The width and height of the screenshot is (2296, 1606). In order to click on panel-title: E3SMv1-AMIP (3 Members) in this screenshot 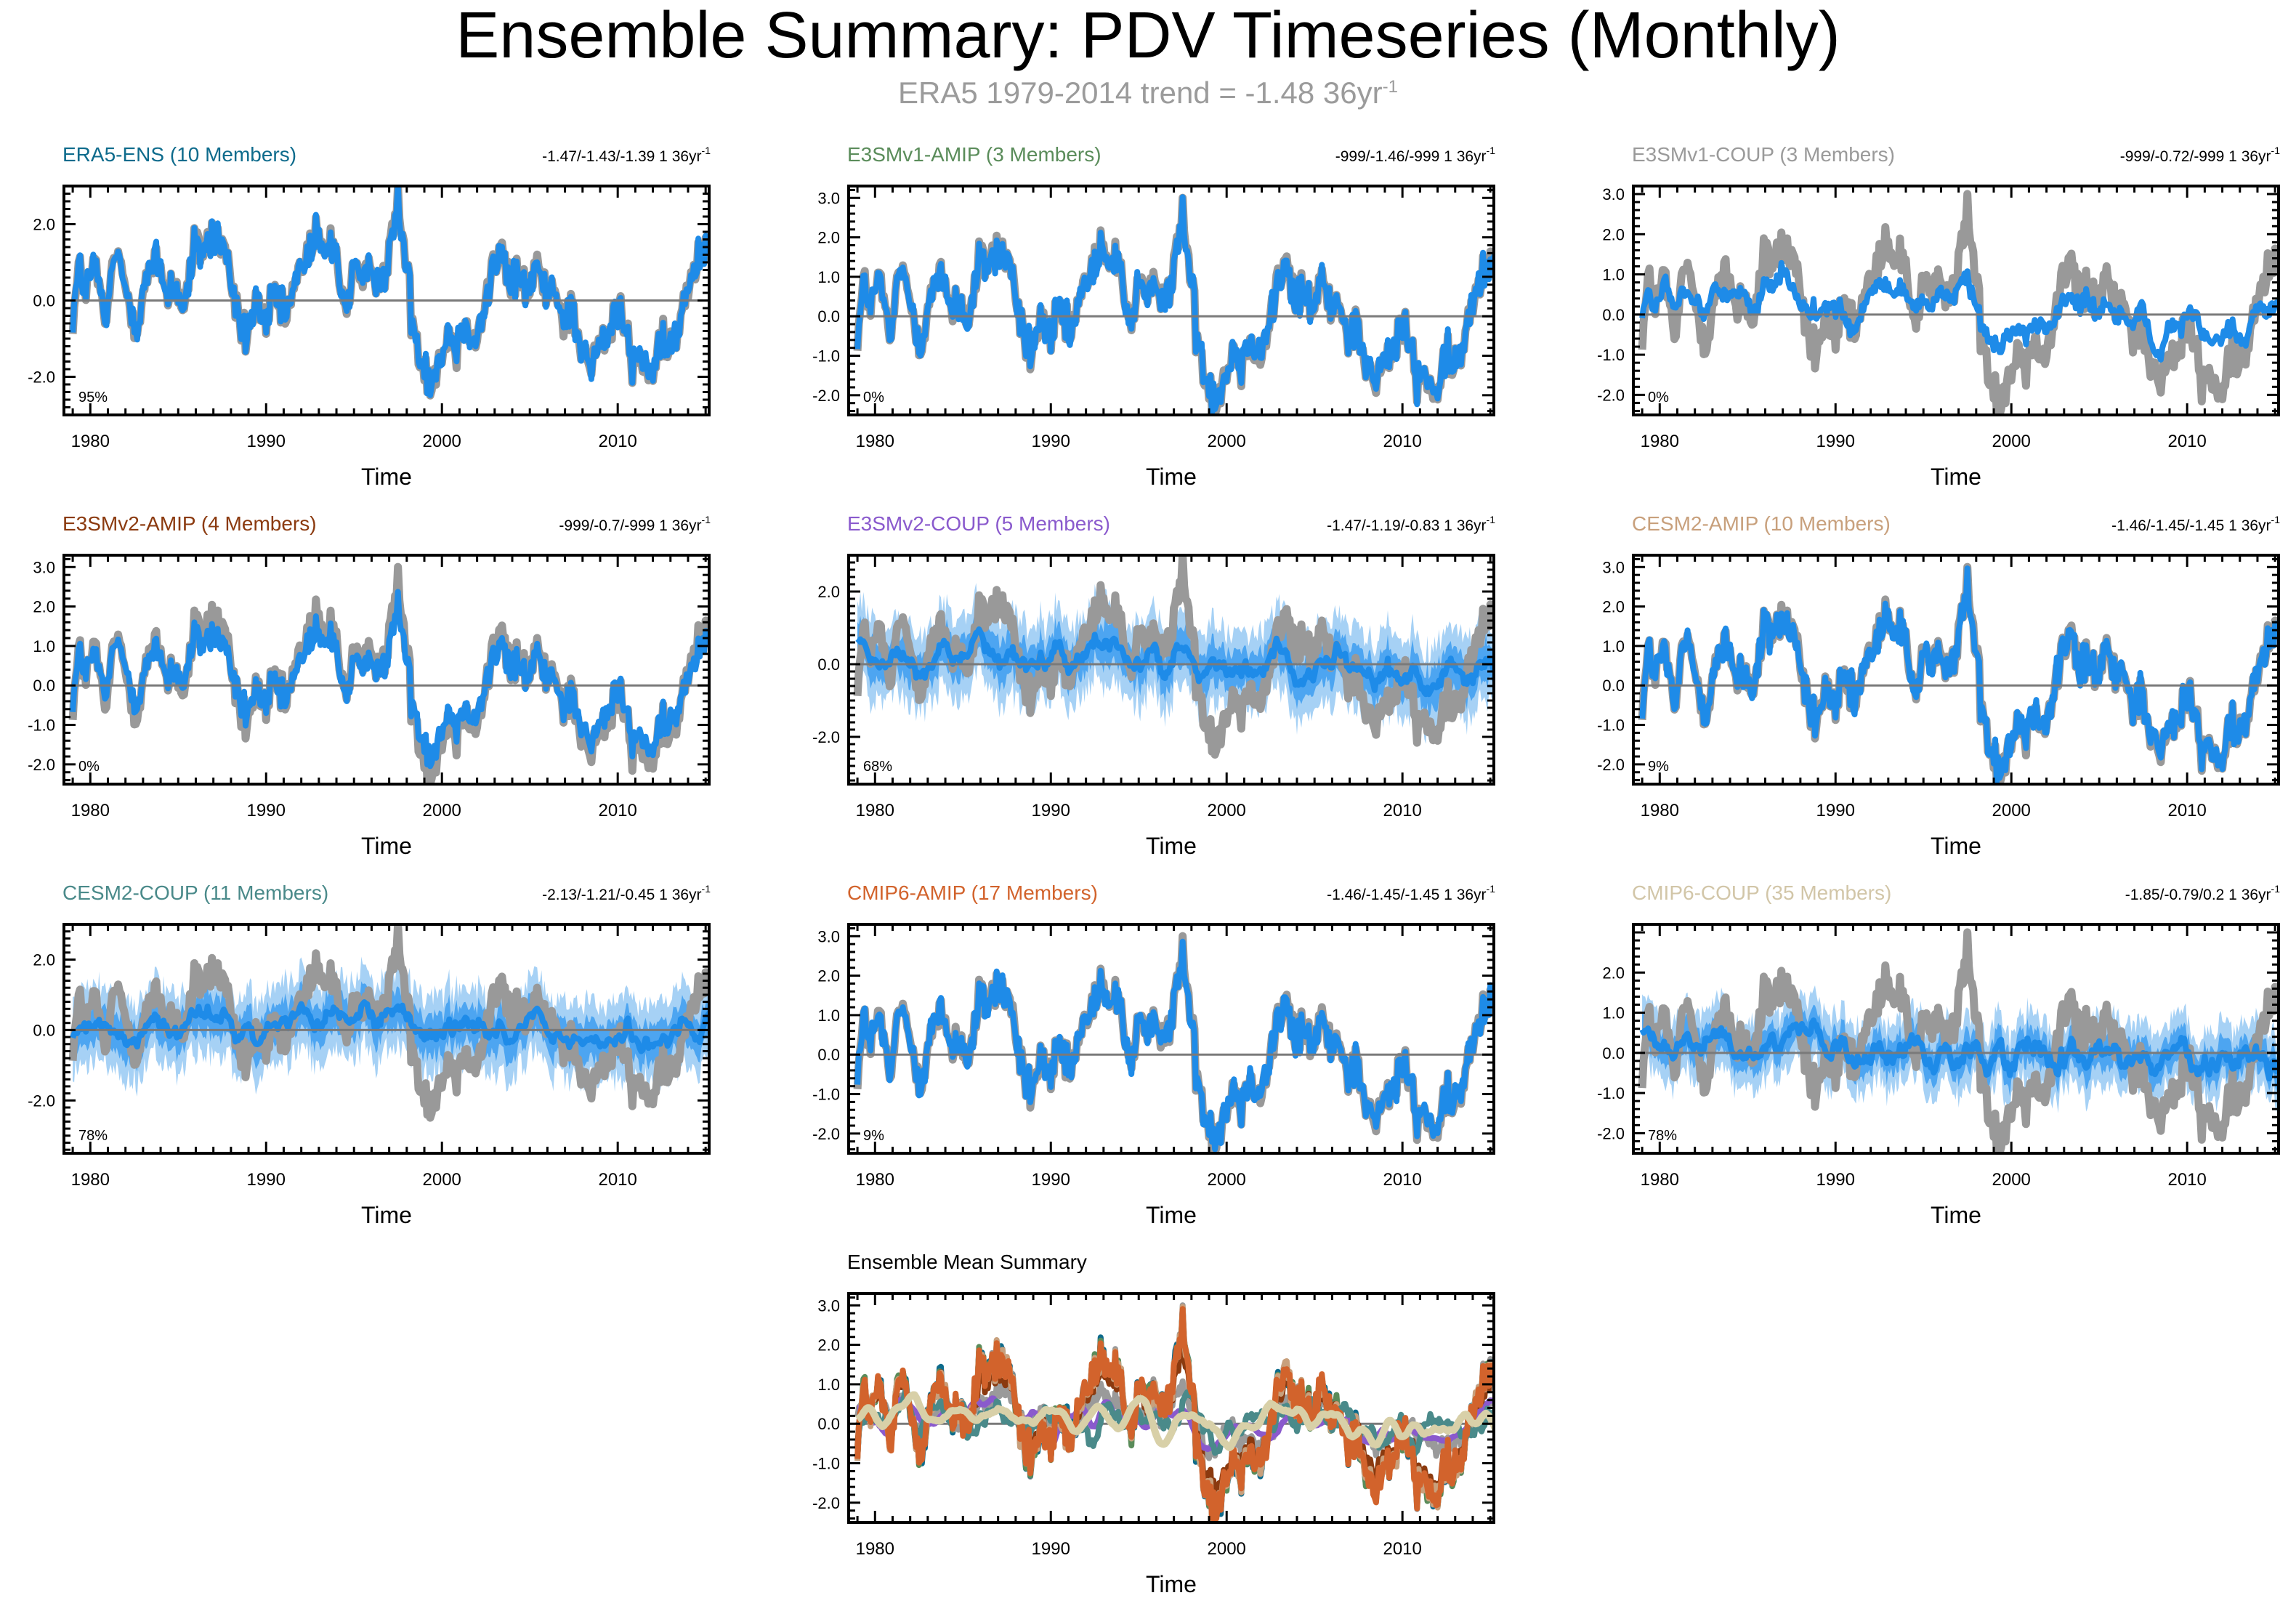, I will do `click(974, 154)`.